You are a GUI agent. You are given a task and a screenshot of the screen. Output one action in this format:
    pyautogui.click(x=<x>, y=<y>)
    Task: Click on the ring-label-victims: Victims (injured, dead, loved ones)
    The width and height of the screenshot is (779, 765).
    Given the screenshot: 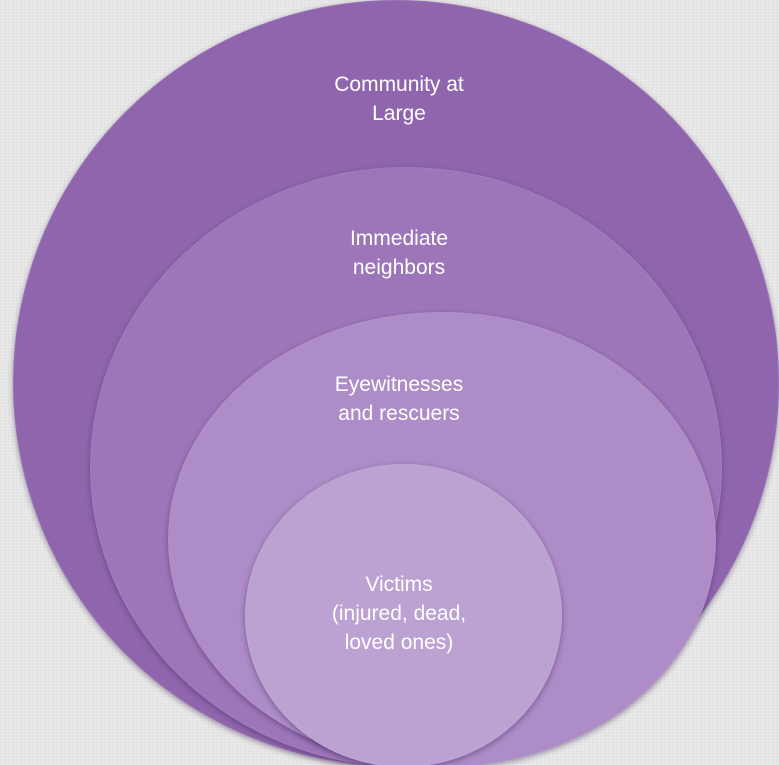 What is the action you would take?
    pyautogui.click(x=399, y=613)
    